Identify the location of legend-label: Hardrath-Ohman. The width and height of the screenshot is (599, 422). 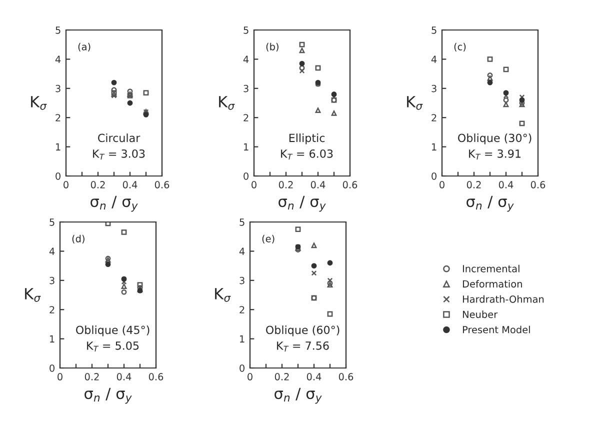
(503, 299).